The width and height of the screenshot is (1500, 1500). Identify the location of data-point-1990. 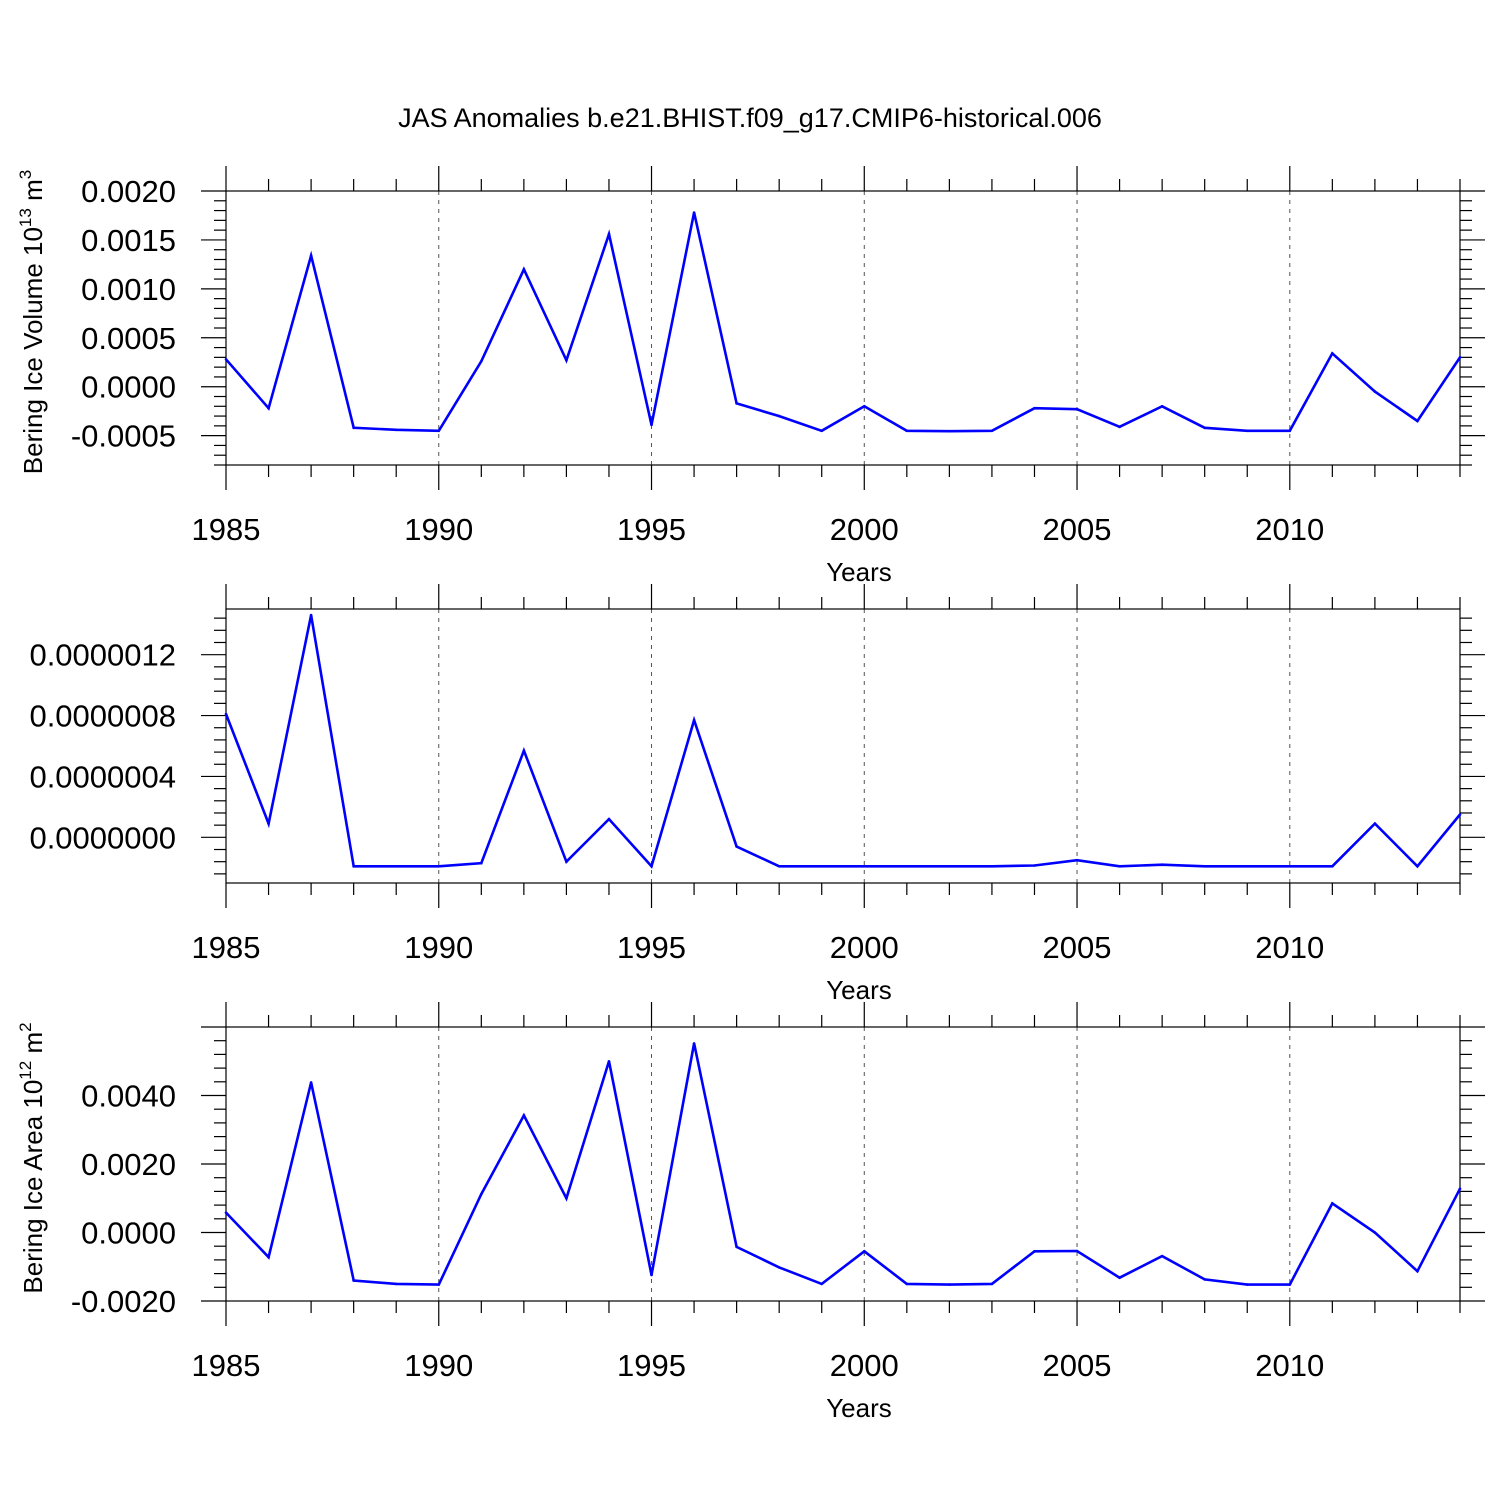
(439, 431).